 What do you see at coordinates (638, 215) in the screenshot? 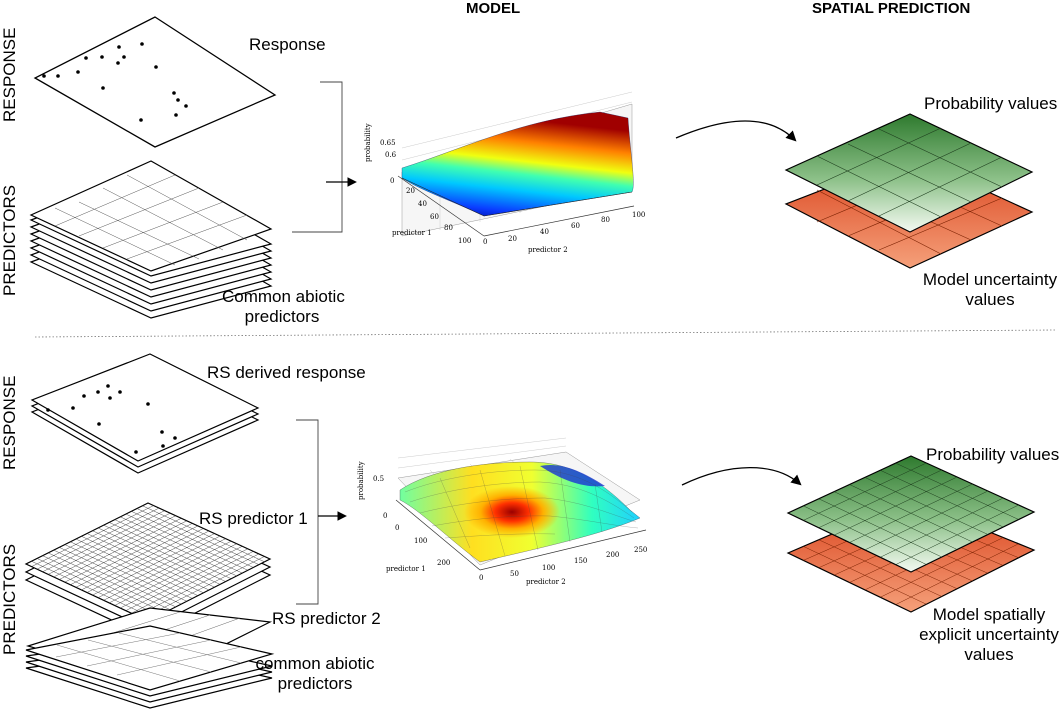
I see `plot-top-p2tick: 100` at bounding box center [638, 215].